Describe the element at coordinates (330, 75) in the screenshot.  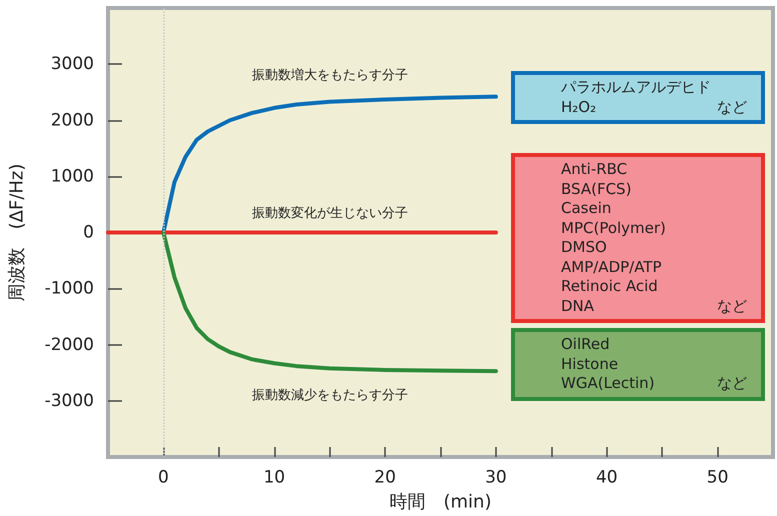
I see `annotation: 振動数増大をもたらす分子` at that location.